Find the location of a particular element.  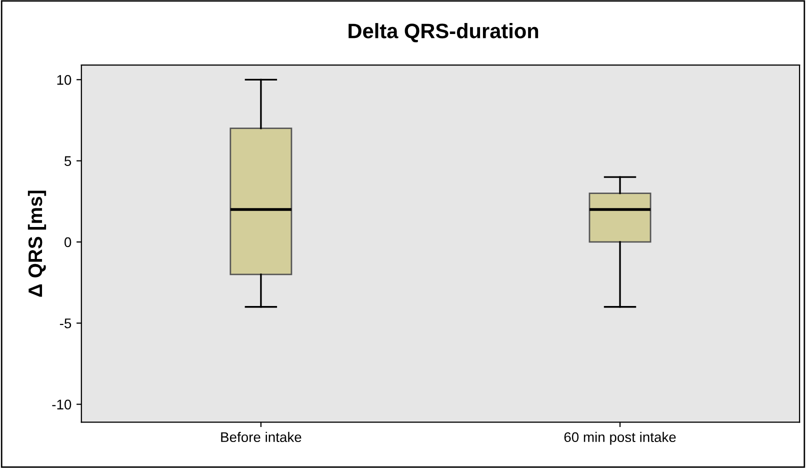

y-tick-label: -5 is located at coordinates (66, 323).